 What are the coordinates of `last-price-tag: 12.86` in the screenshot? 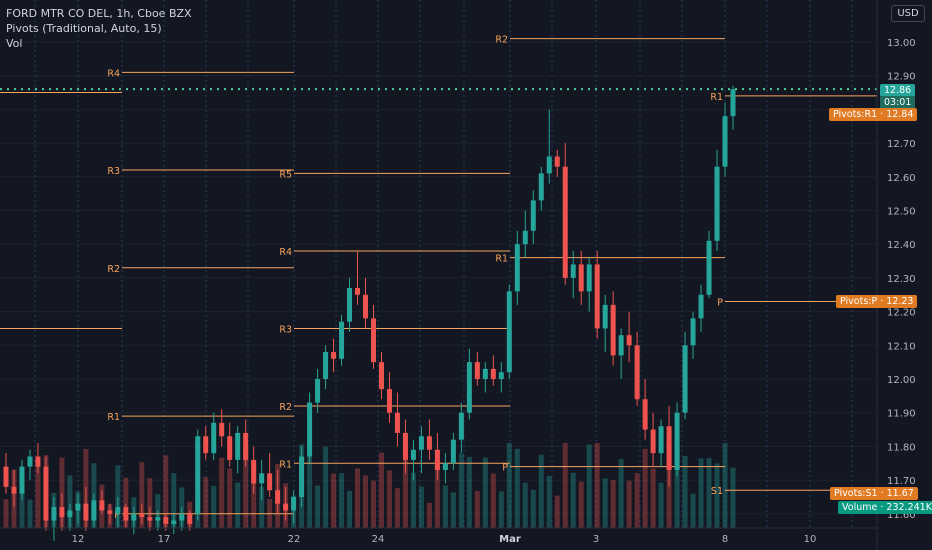 It's located at (898, 90).